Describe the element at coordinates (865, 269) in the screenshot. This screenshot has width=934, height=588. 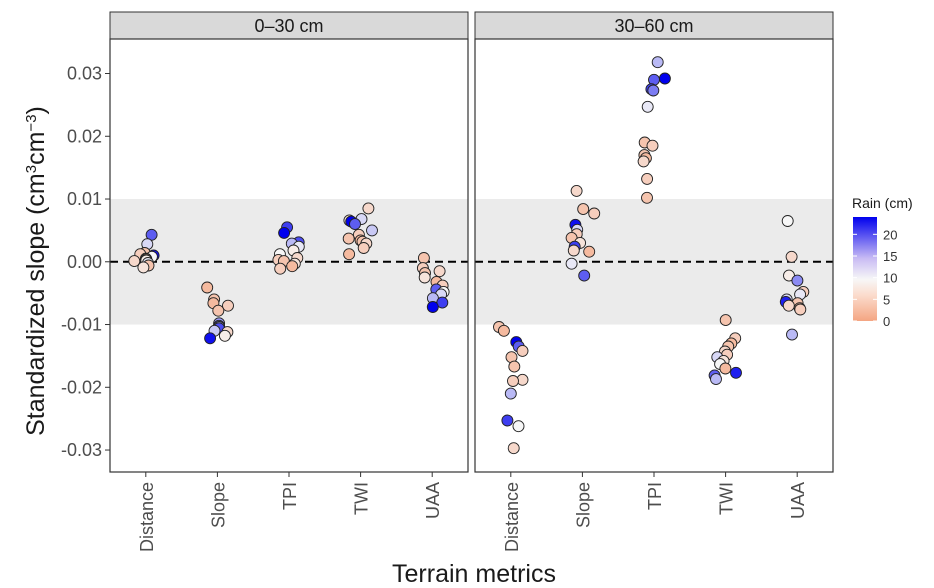
I see `legend-colorbar` at that location.